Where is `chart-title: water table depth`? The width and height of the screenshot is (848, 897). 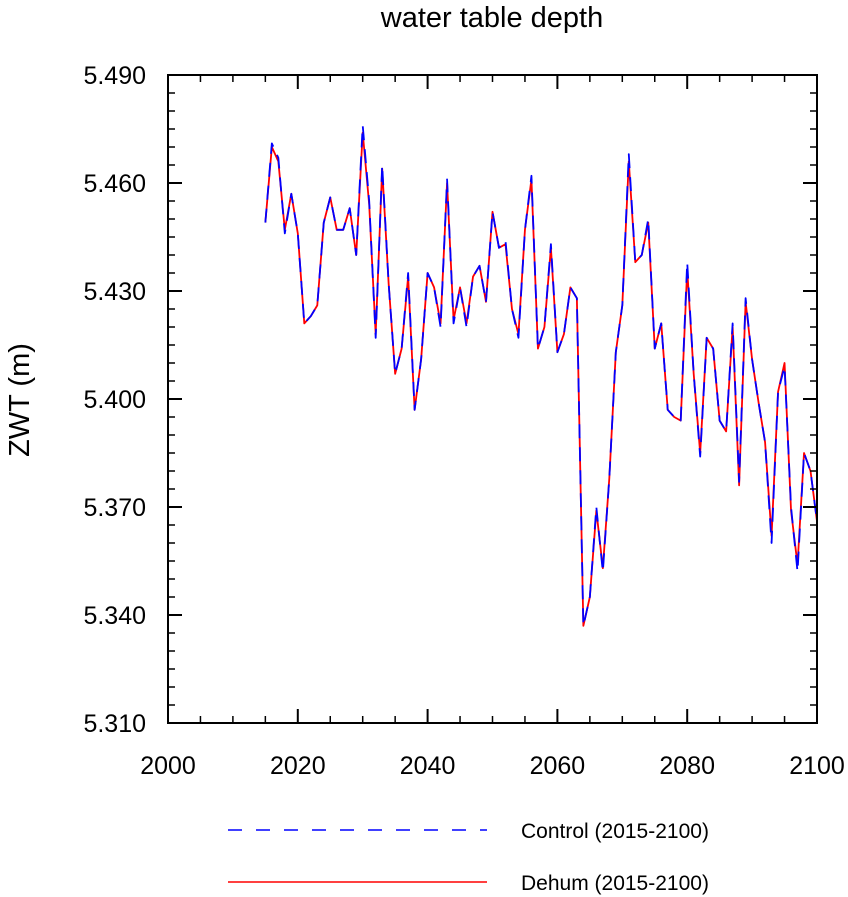
chart-title: water table depth is located at coordinates (491, 18).